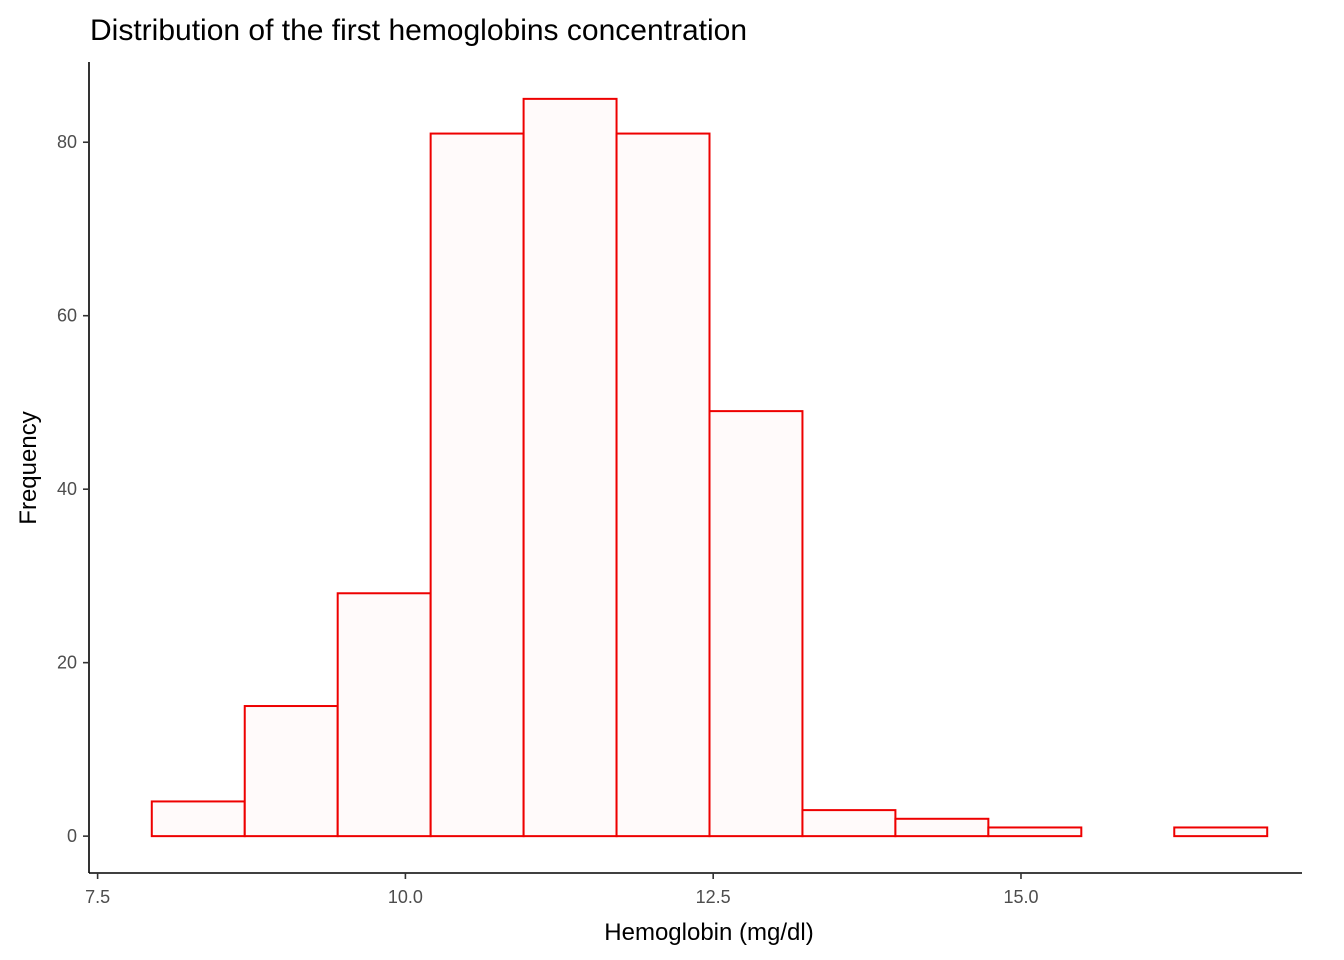 The image size is (1344, 960). I want to click on x-tick-label: 15.0, so click(1020, 897).